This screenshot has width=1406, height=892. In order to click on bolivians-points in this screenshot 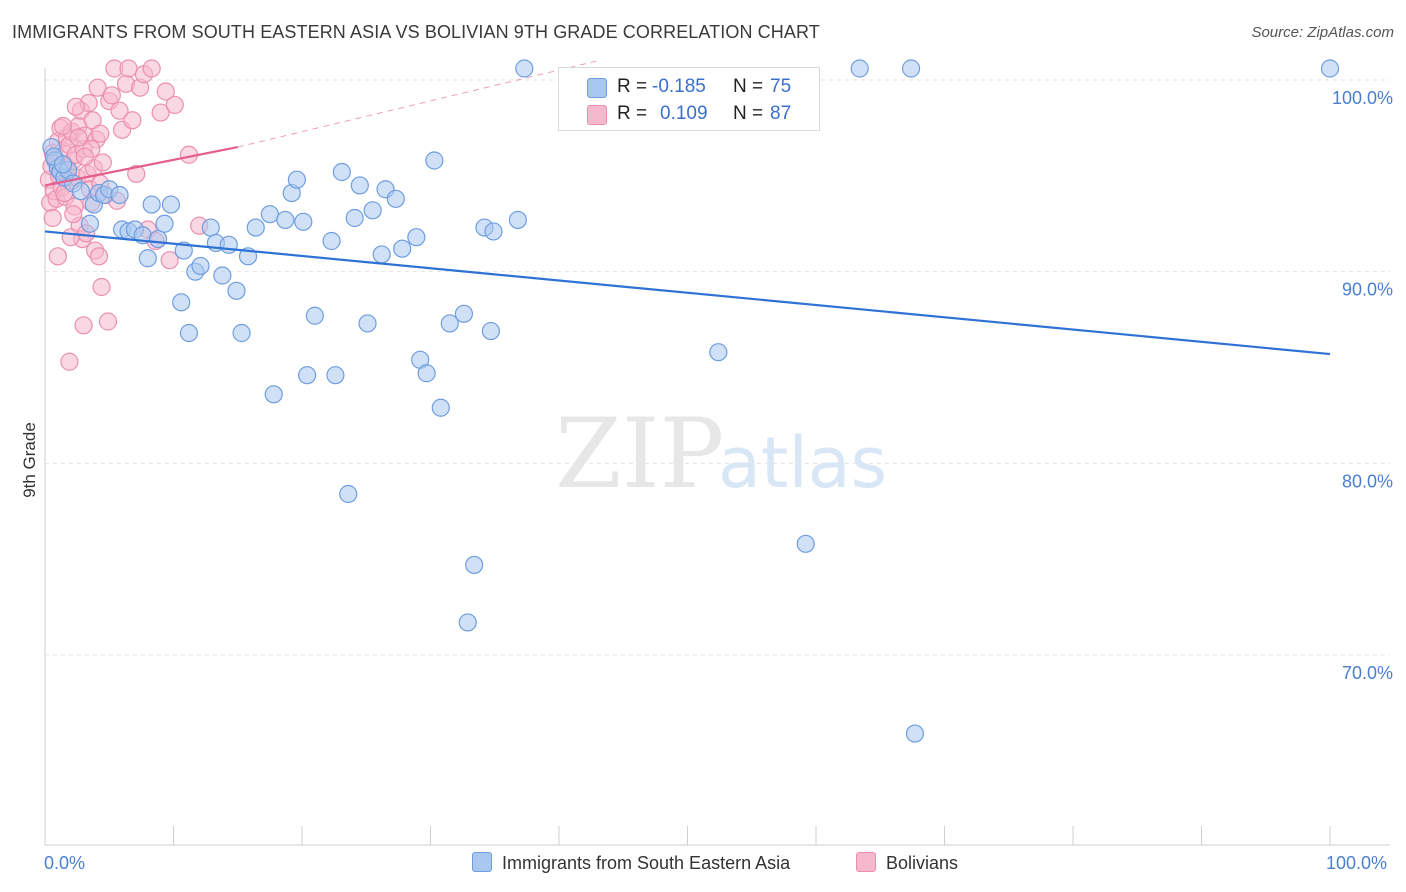, I will do `click(124, 215)`.